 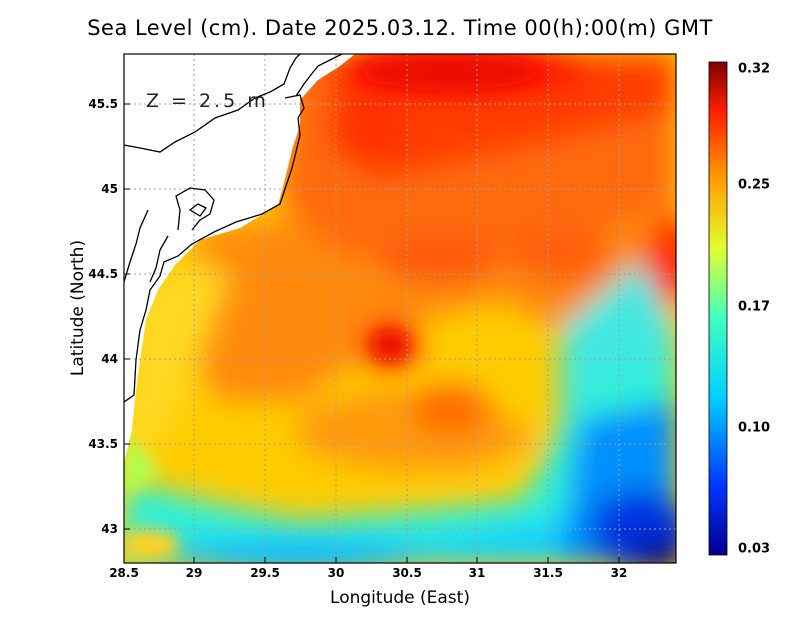 I want to click on x-tick-label: 28.5, so click(x=124, y=573).